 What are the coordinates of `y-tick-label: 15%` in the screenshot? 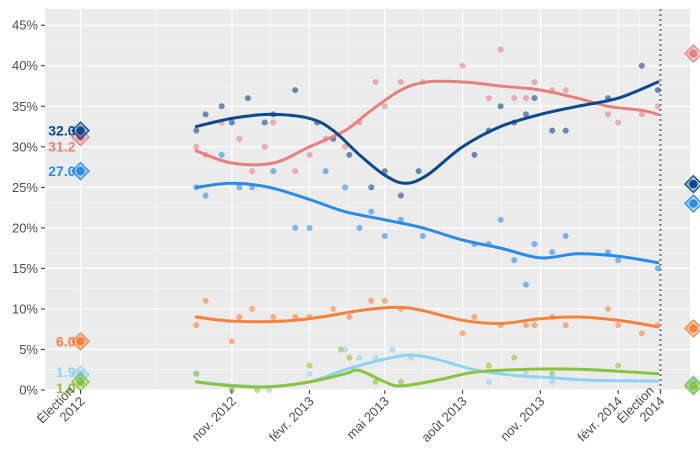 It's located at (25, 268).